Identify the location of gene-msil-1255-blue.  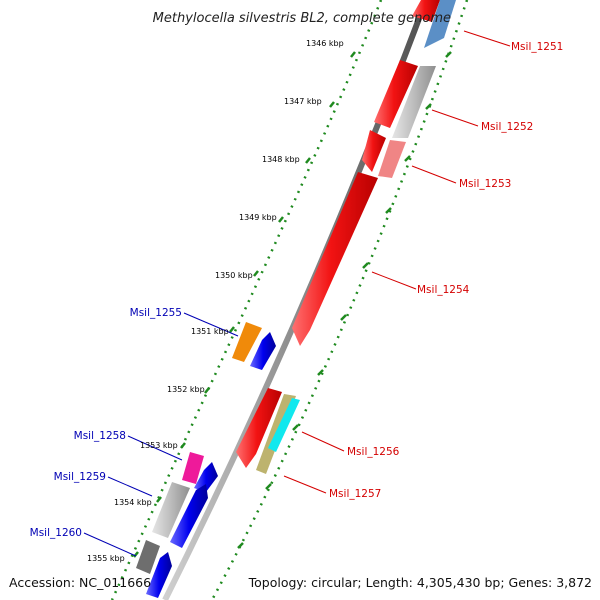
(263, 351).